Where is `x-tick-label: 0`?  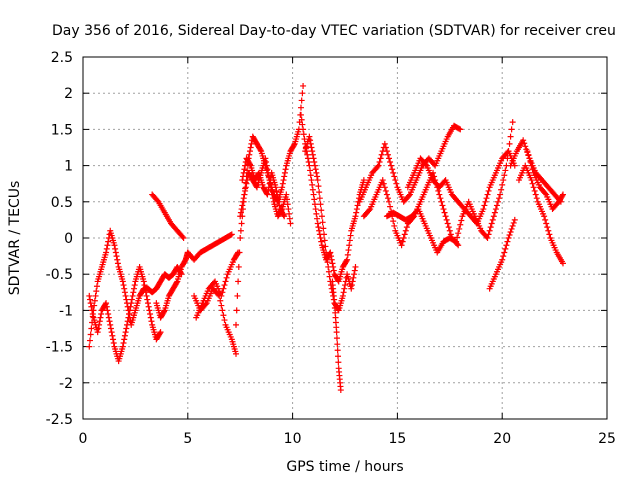 x-tick-label: 0 is located at coordinates (83, 439).